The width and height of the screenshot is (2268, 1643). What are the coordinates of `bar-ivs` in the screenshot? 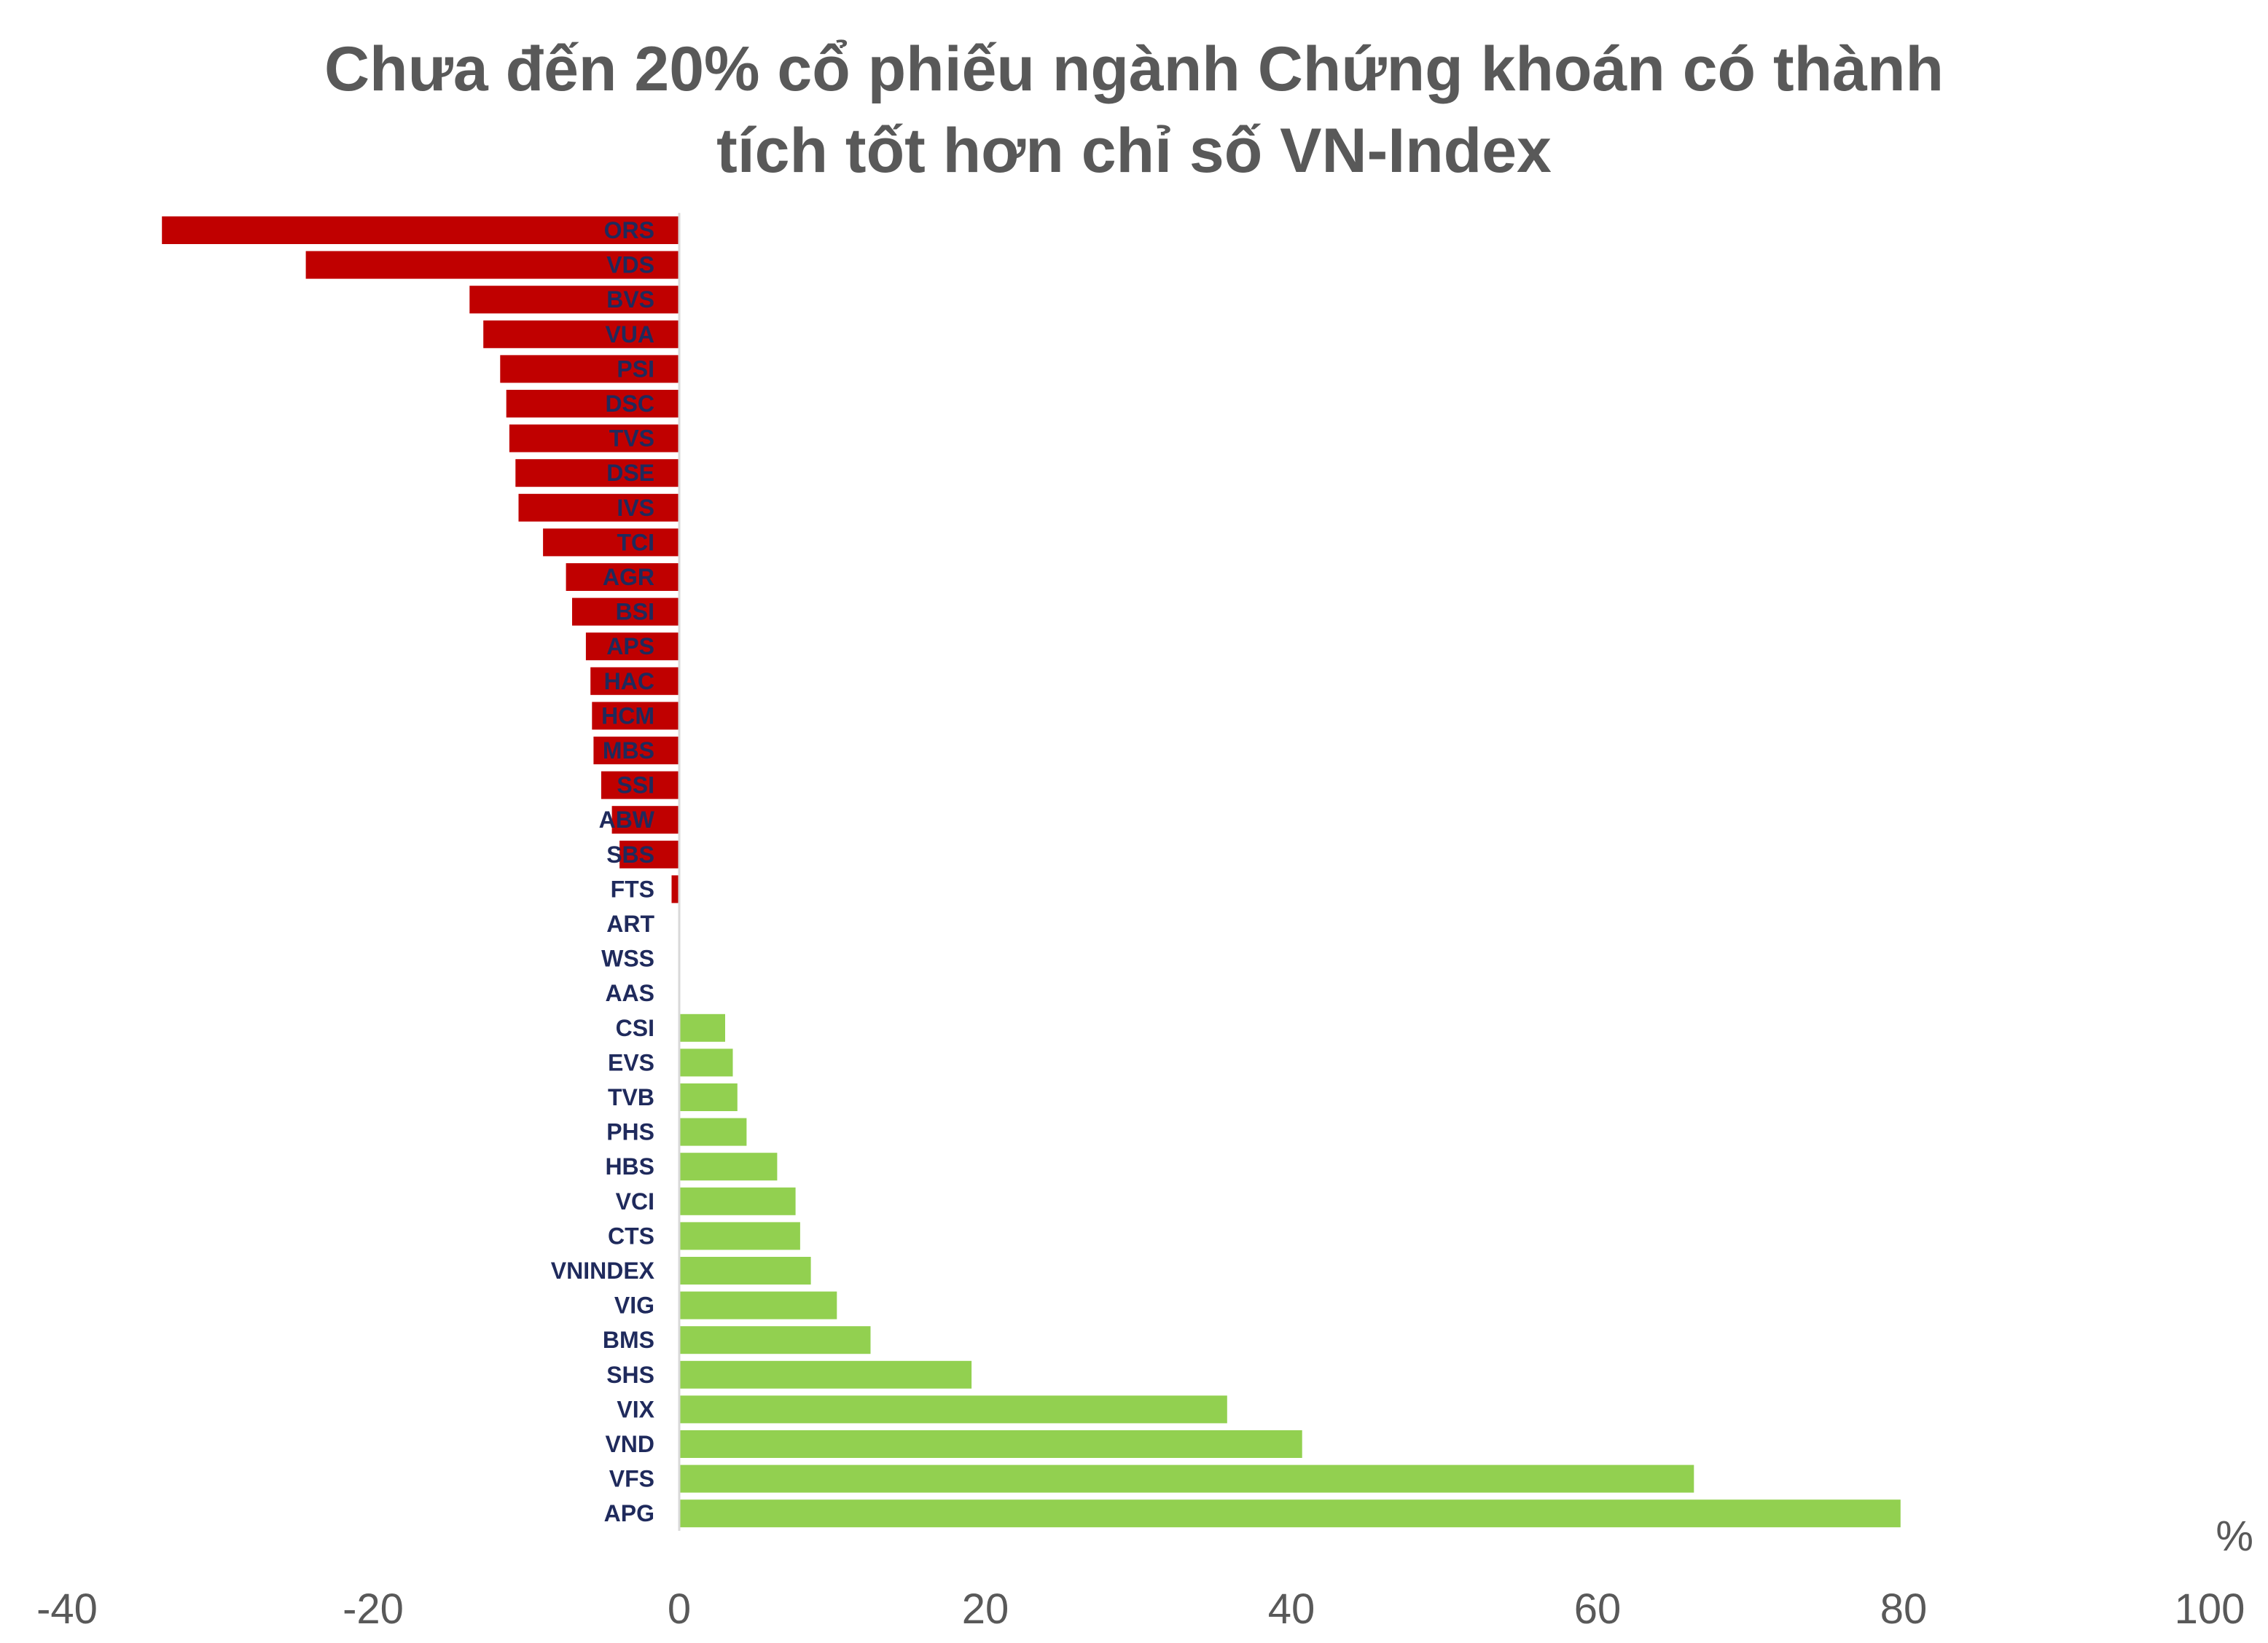 It's located at (599, 508).